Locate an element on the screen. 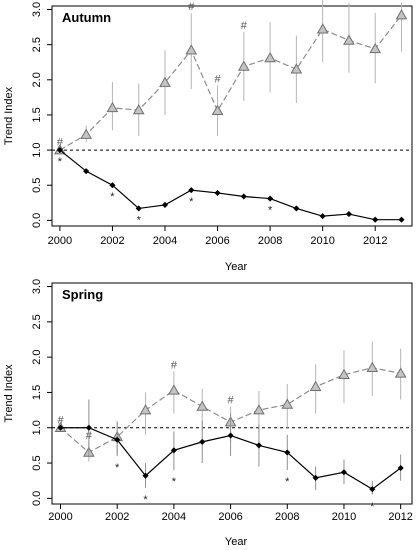 The height and width of the screenshot is (550, 419). panel-title: Spring is located at coordinates (82, 294).